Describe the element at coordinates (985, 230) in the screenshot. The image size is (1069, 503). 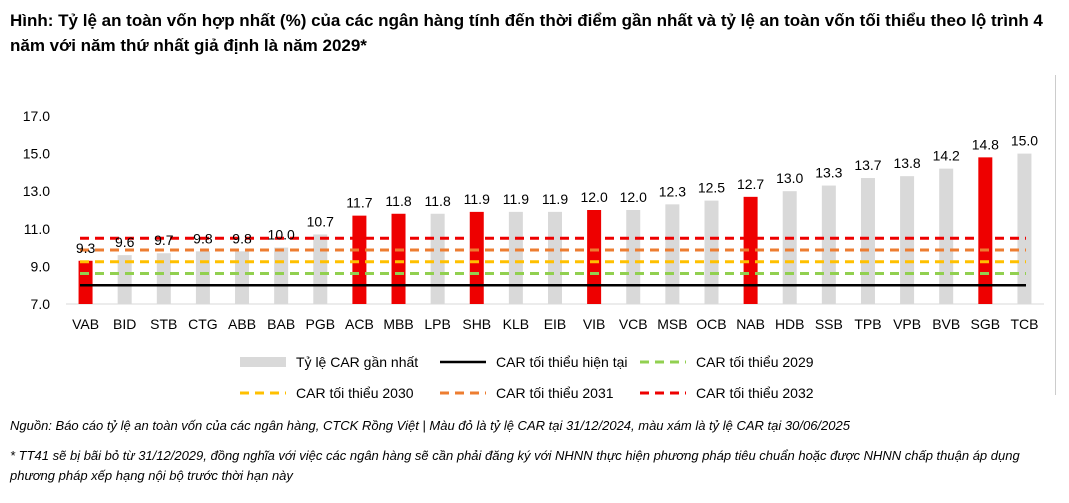
I see `bar-SGB` at that location.